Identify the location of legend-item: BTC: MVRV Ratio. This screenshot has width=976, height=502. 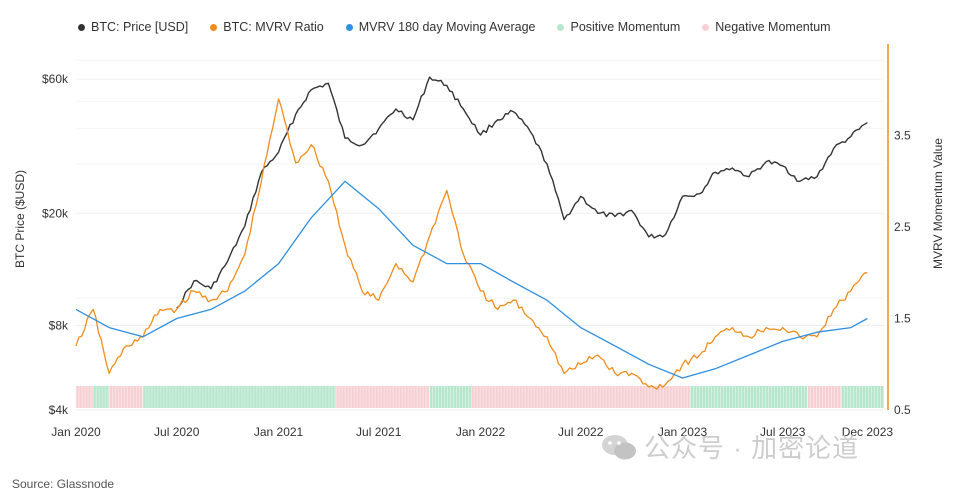
(267, 27).